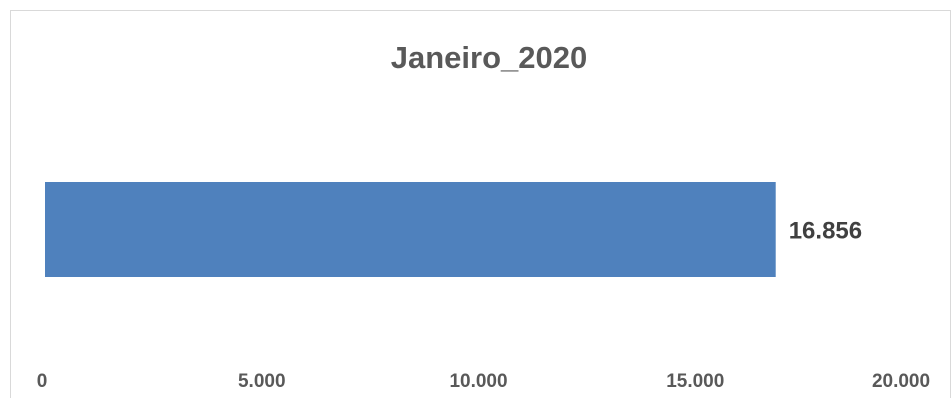 The width and height of the screenshot is (952, 398). What do you see at coordinates (489, 57) in the screenshot?
I see `chart-title: Janeiro_2020` at bounding box center [489, 57].